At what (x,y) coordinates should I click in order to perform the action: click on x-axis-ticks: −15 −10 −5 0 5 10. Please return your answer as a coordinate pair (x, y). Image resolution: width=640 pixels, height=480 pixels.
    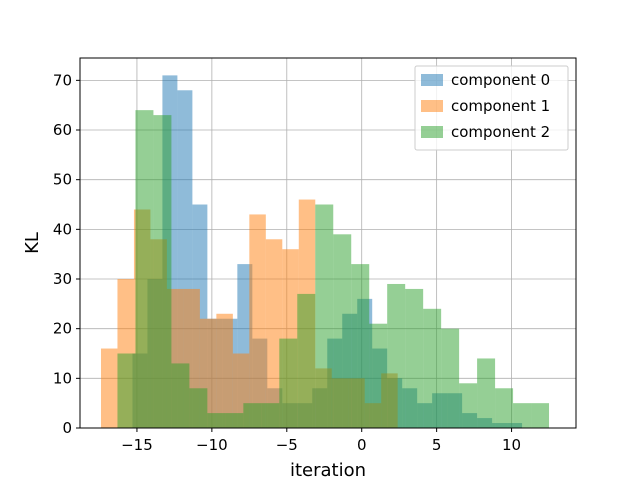
    Looking at the image, I should click on (321, 441).